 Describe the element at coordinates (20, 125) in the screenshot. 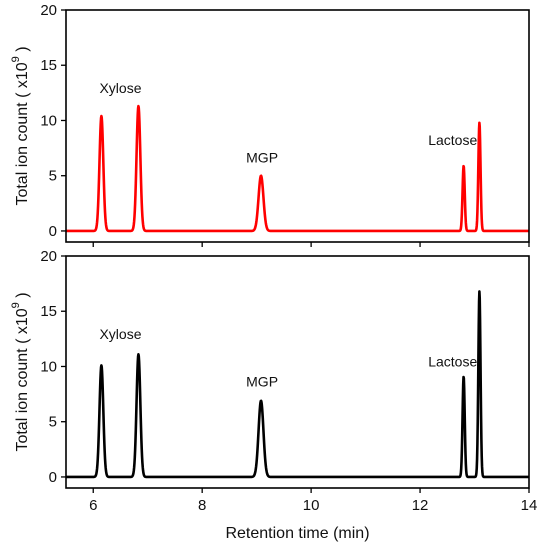

I see `y-axis-label-top: Total ion count ( x109 )` at that location.